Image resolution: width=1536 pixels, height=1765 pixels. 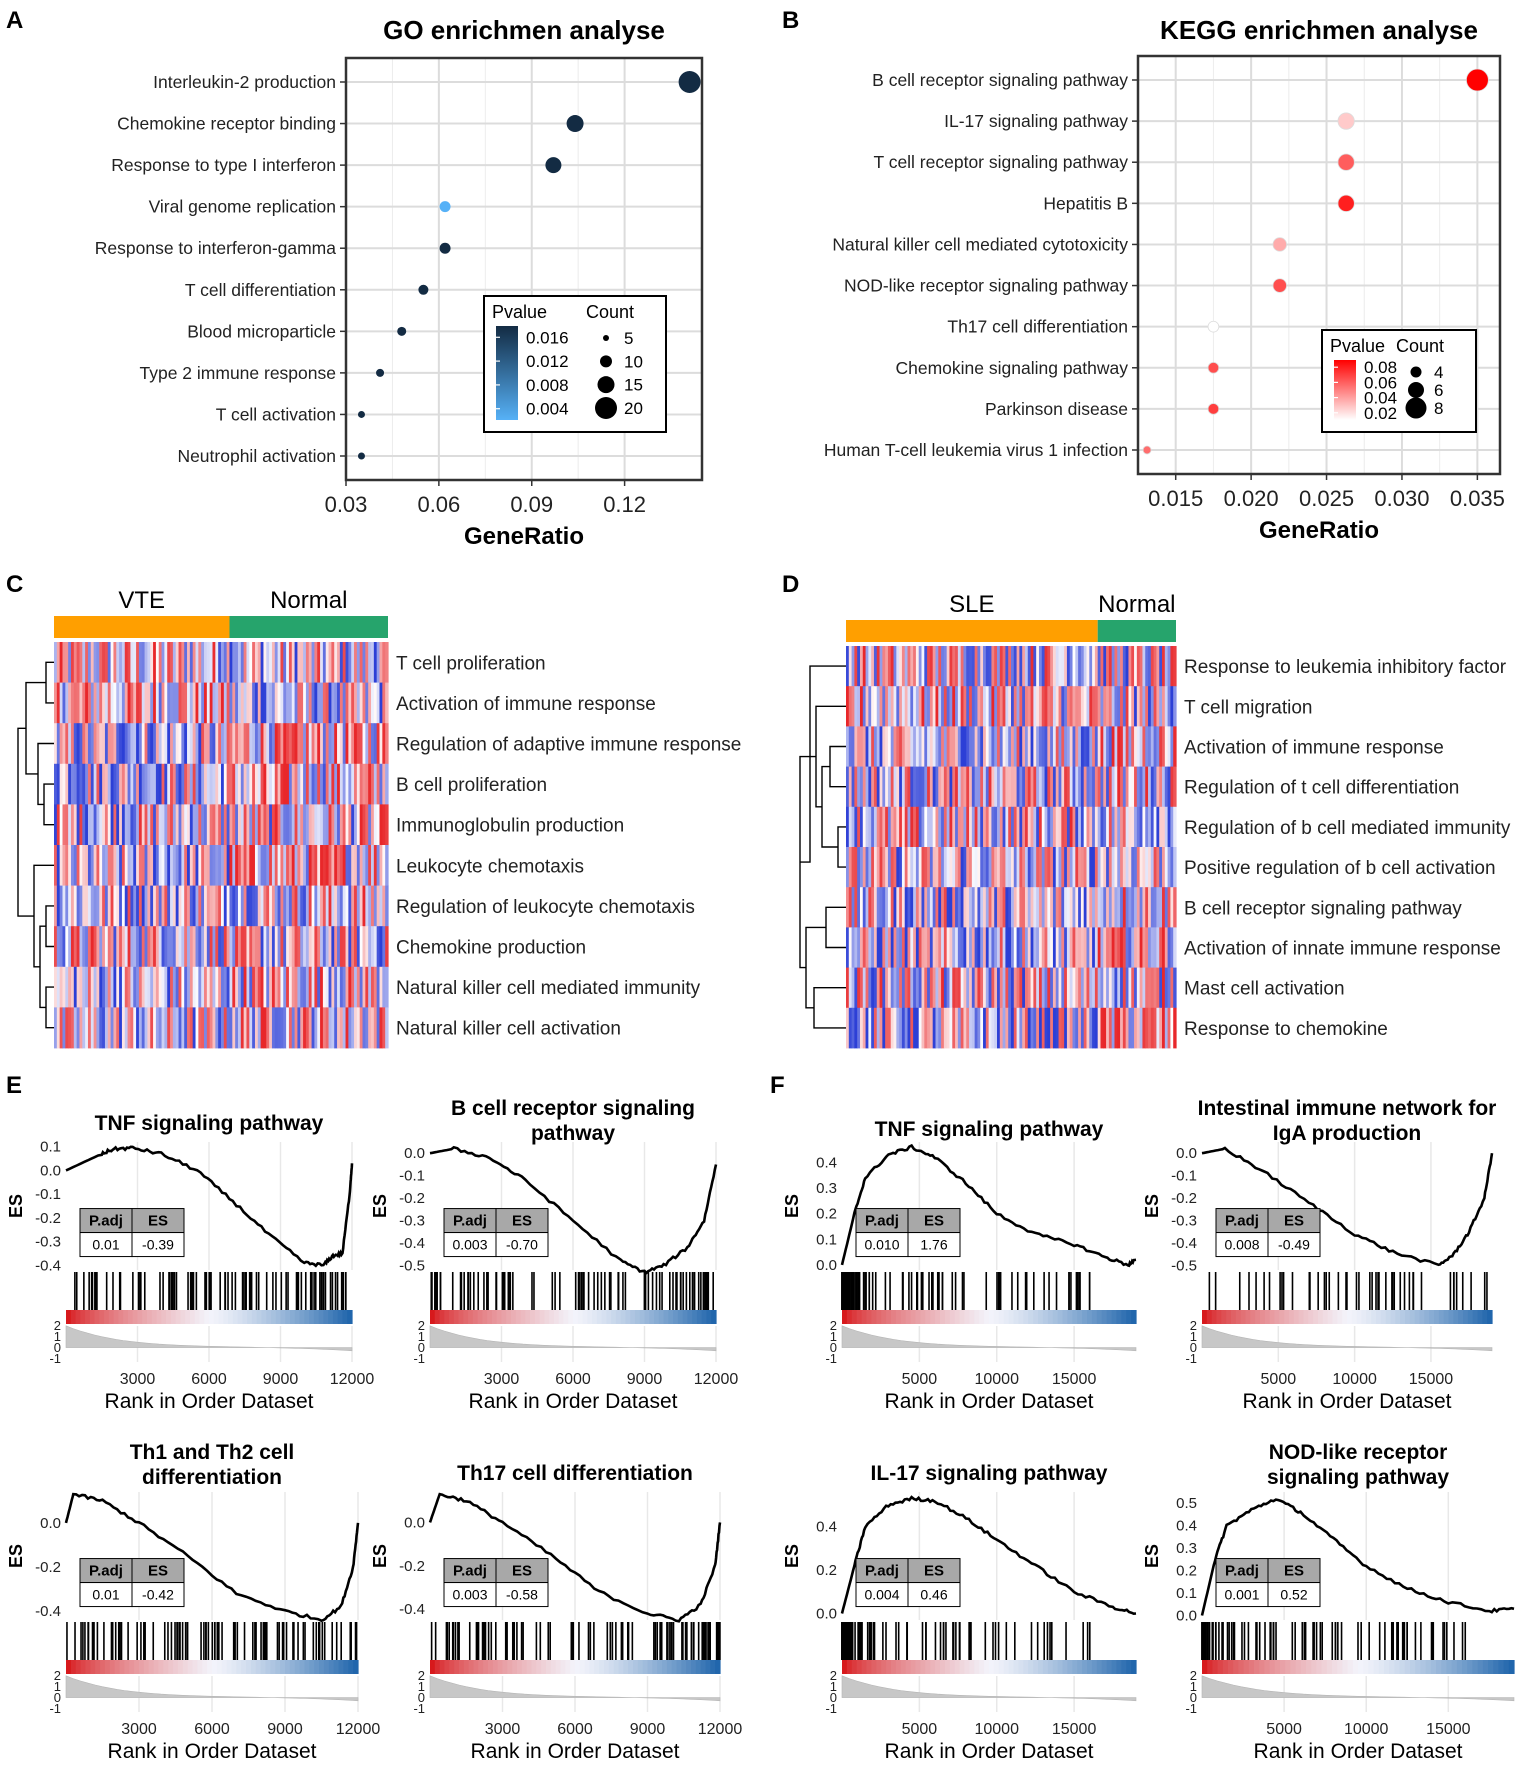 What do you see at coordinates (1358, 1688) in the screenshot?
I see `rank-metric-area` at bounding box center [1358, 1688].